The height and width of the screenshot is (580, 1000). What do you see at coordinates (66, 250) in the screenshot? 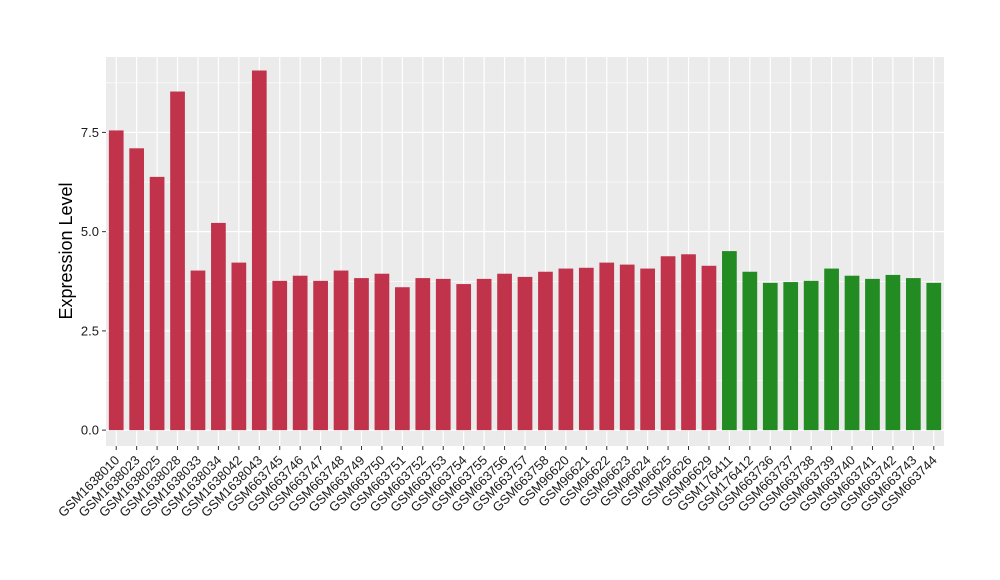
I see `y-axis-title: Expression Level` at bounding box center [66, 250].